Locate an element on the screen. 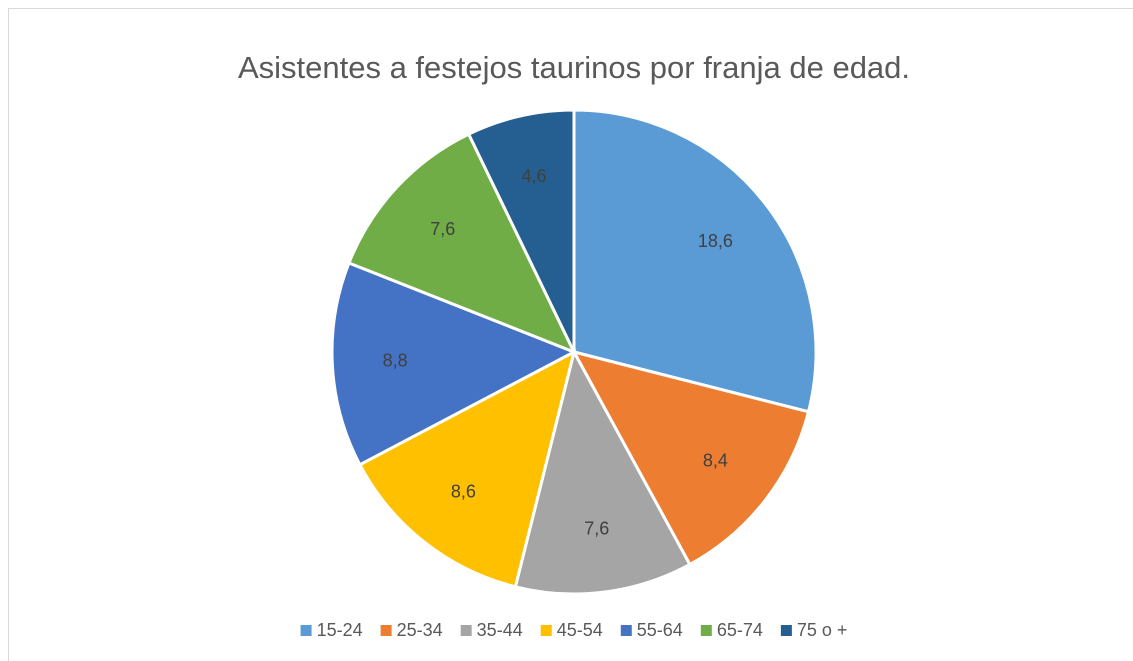 The width and height of the screenshot is (1133, 661). legend-label: 15-24 is located at coordinates (340, 630).